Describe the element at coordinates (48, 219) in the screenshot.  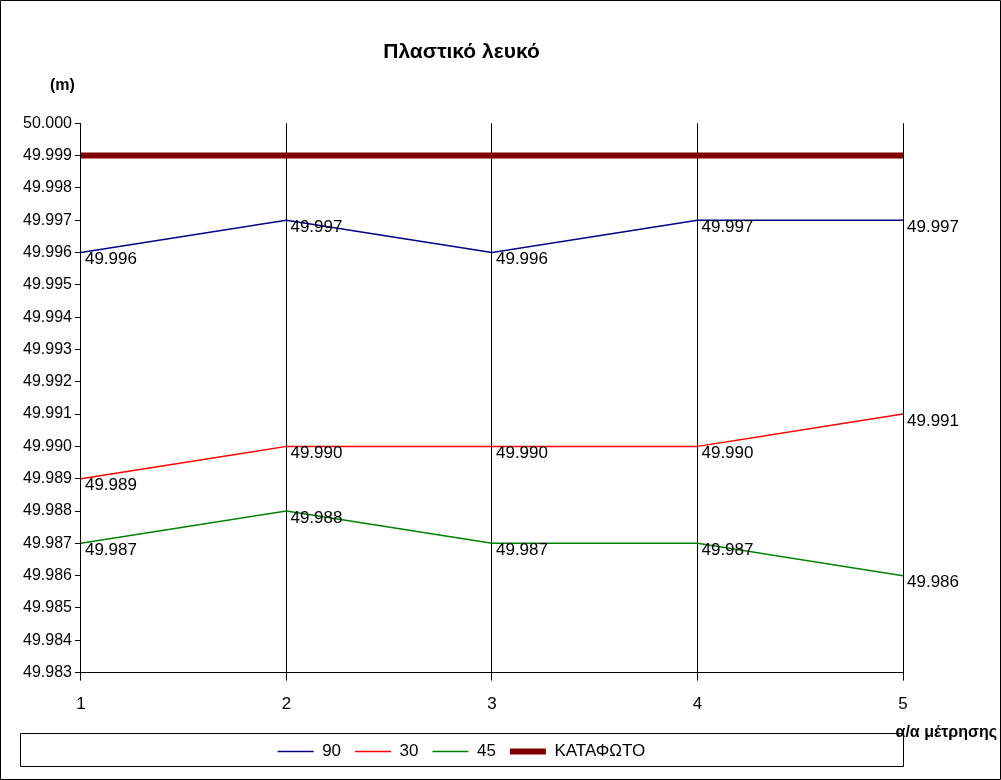
I see `y-tick-label: 49.997` at that location.